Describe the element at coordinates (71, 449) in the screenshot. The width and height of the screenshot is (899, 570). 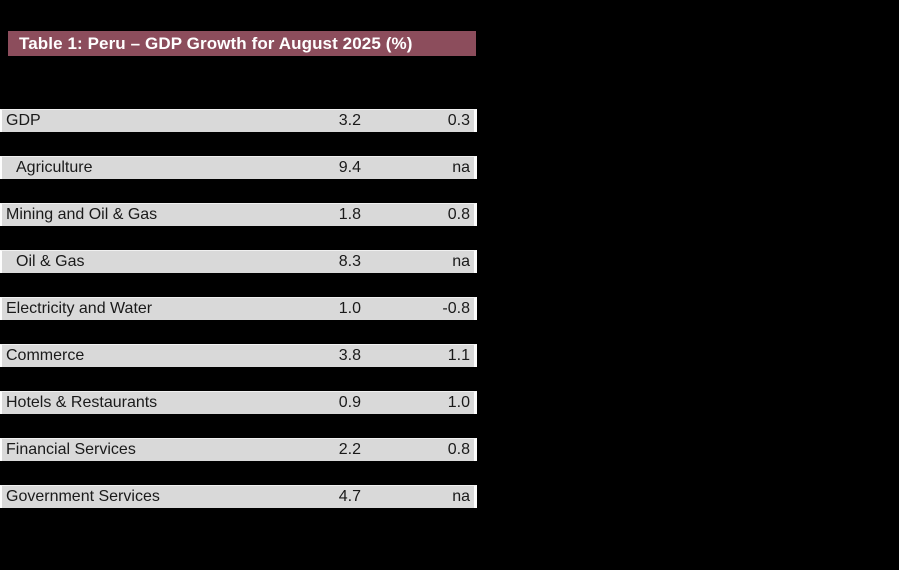
I see `row-label: Financial Services` at that location.